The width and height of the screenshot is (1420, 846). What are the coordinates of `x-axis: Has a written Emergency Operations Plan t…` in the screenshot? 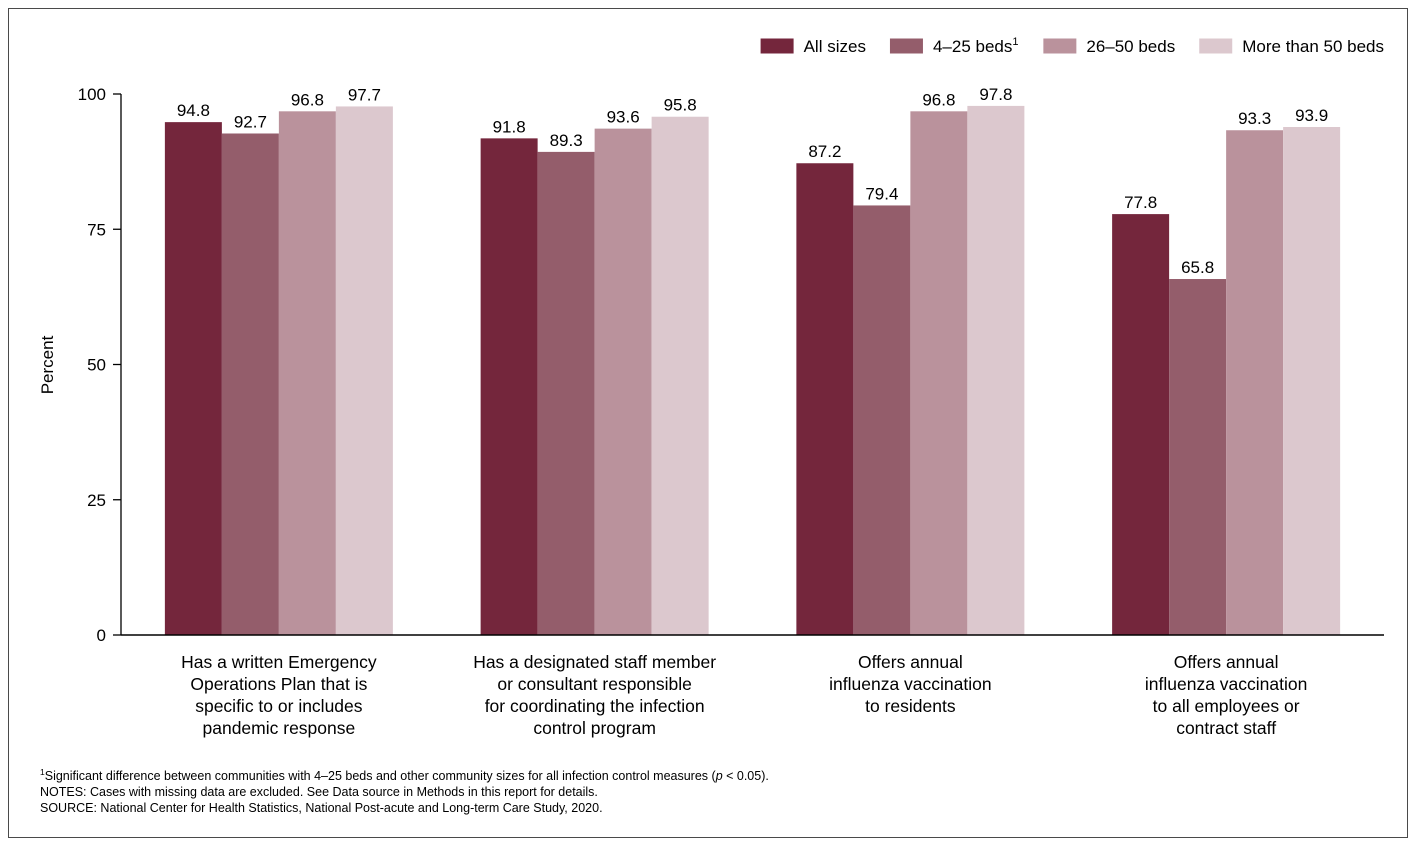 It's located at (752, 686).